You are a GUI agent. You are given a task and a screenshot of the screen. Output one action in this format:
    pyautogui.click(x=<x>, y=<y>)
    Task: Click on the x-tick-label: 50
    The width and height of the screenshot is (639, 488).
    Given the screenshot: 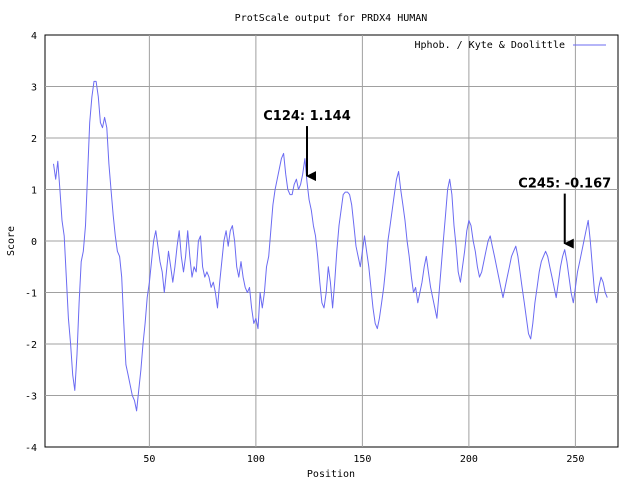 What is the action you would take?
    pyautogui.click(x=149, y=459)
    